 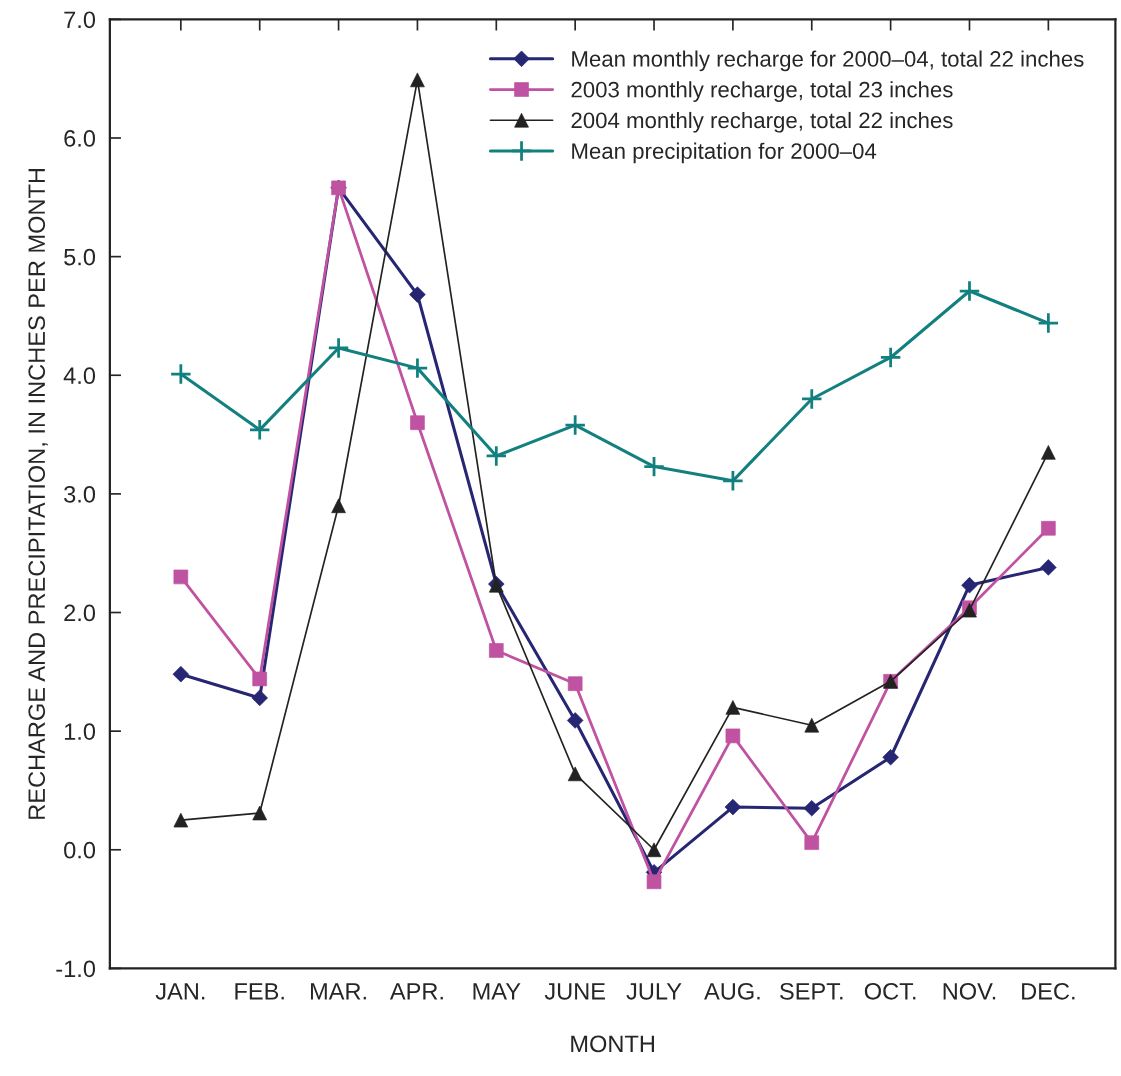 What do you see at coordinates (828, 61) in the screenshot?
I see `legend-label: Mean monthly recharge for 2000–04, total 22 inches` at bounding box center [828, 61].